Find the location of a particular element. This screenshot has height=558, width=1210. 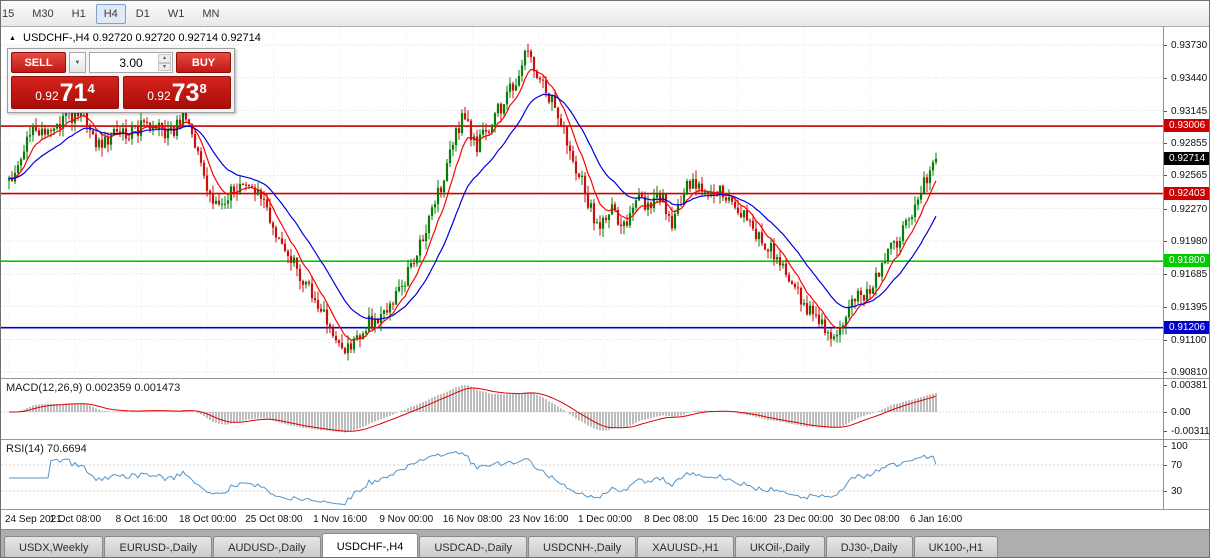

buy-price-display: 0.92 73 8 is located at coordinates (177, 92).